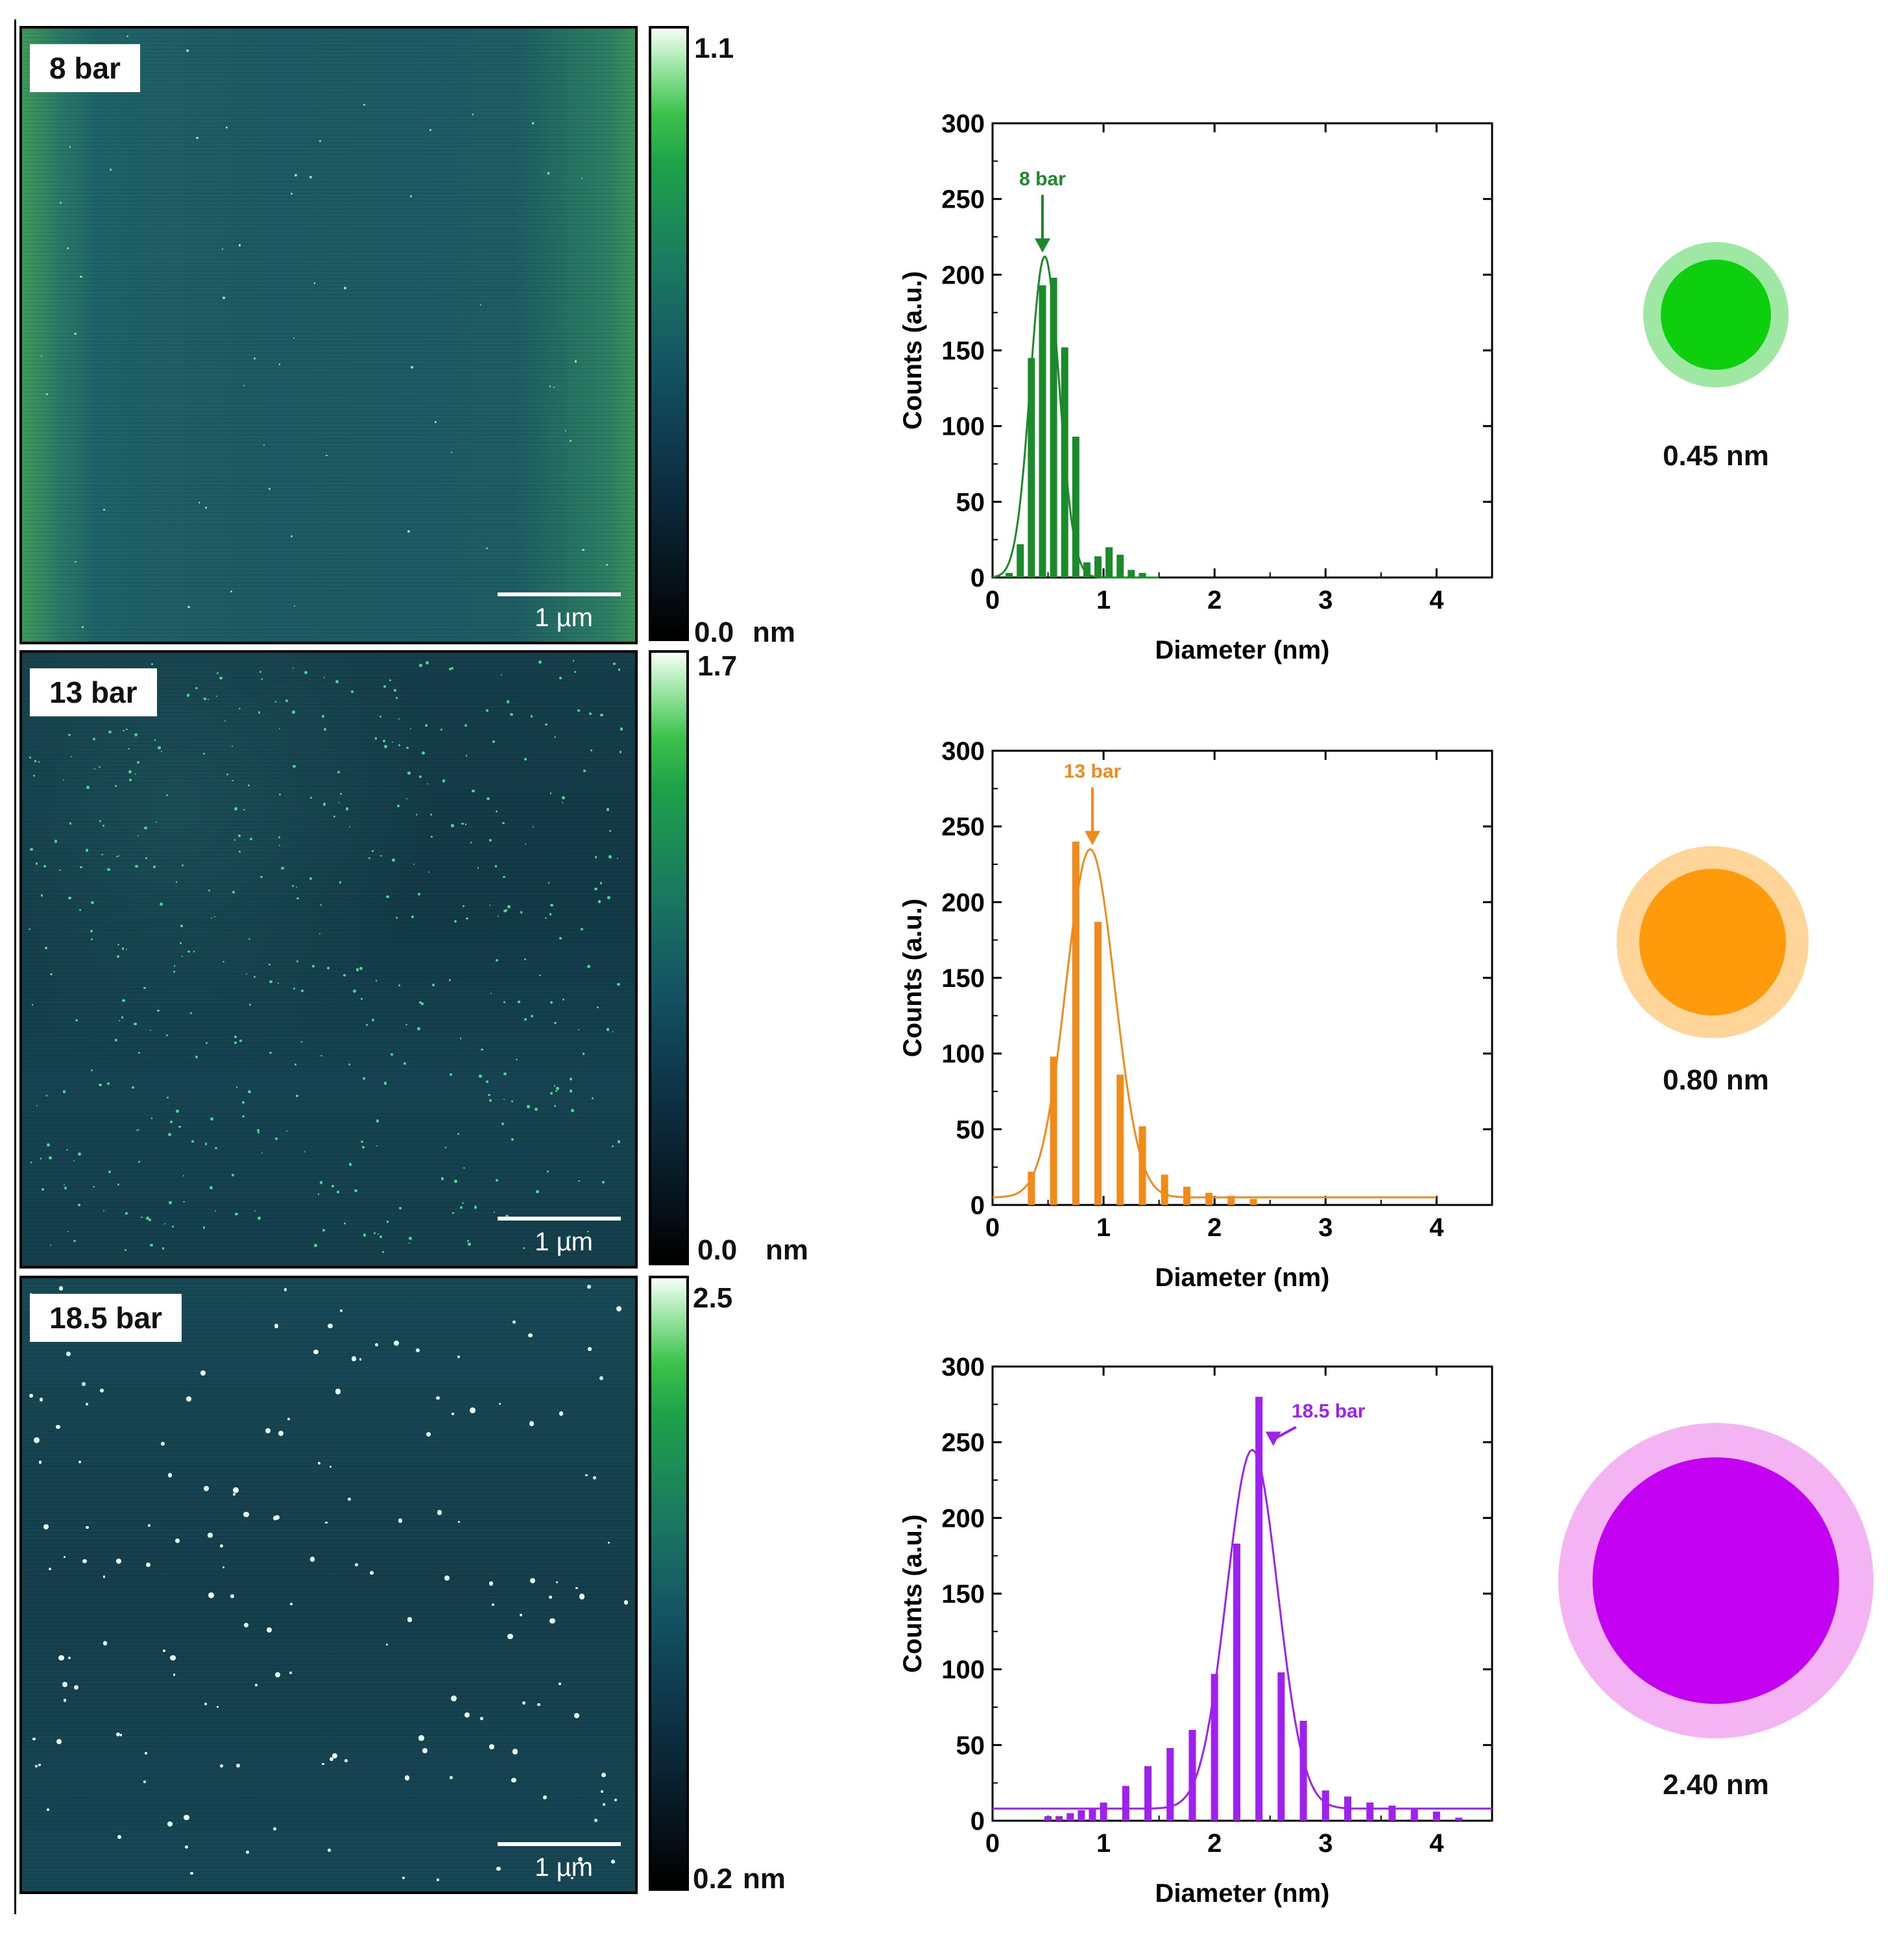 The height and width of the screenshot is (1957, 1904). Describe the element at coordinates (1716, 1080) in the screenshot. I see `particle-size-label: 0.80 nm` at that location.